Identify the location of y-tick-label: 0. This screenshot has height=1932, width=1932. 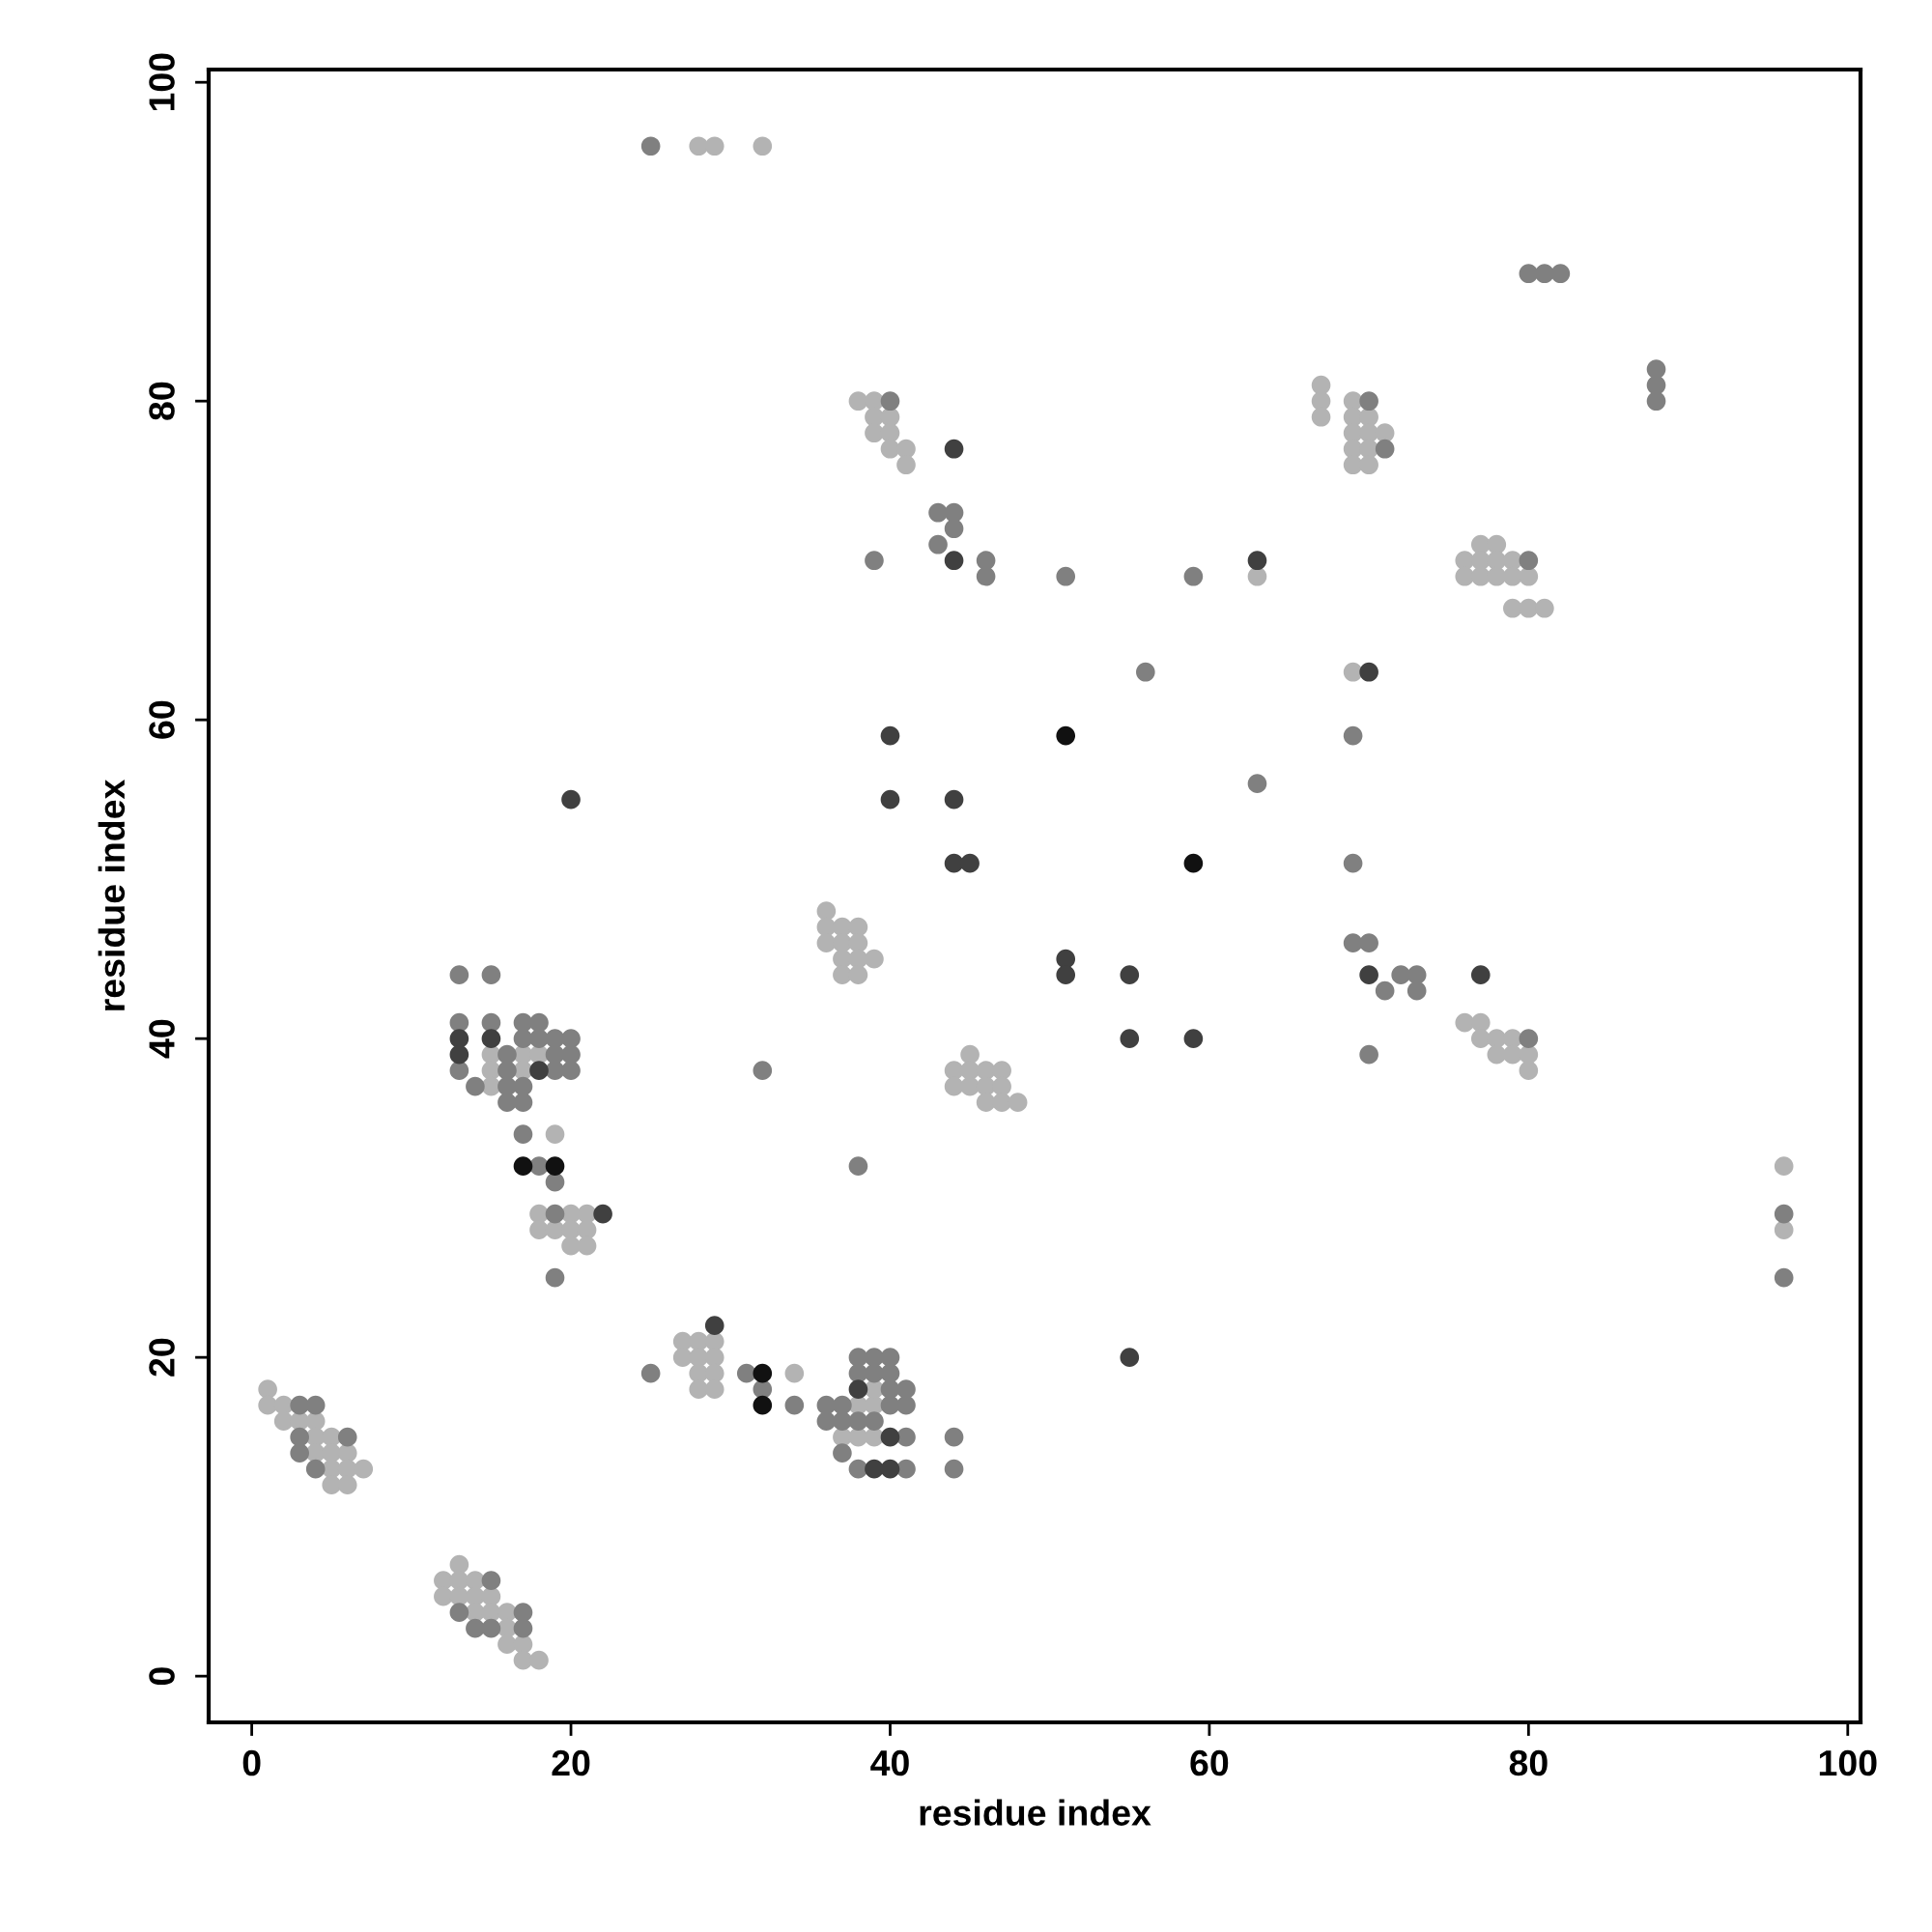
(162, 1676).